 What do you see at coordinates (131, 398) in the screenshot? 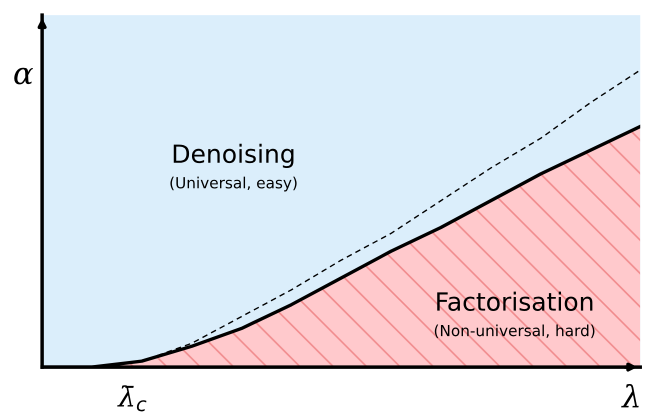
I see `text: λ̄$_{c}$` at bounding box center [131, 398].